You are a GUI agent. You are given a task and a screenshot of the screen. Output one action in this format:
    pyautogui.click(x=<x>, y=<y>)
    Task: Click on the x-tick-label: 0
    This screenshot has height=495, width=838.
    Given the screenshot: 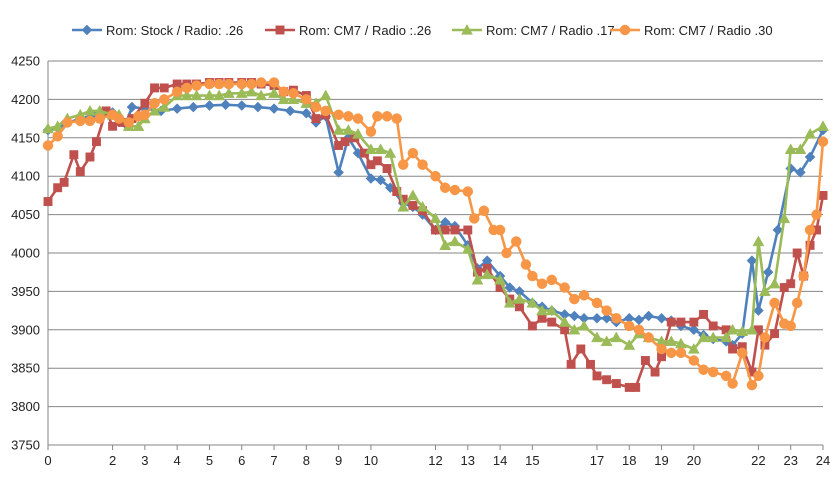 What is the action you would take?
    pyautogui.click(x=47, y=460)
    